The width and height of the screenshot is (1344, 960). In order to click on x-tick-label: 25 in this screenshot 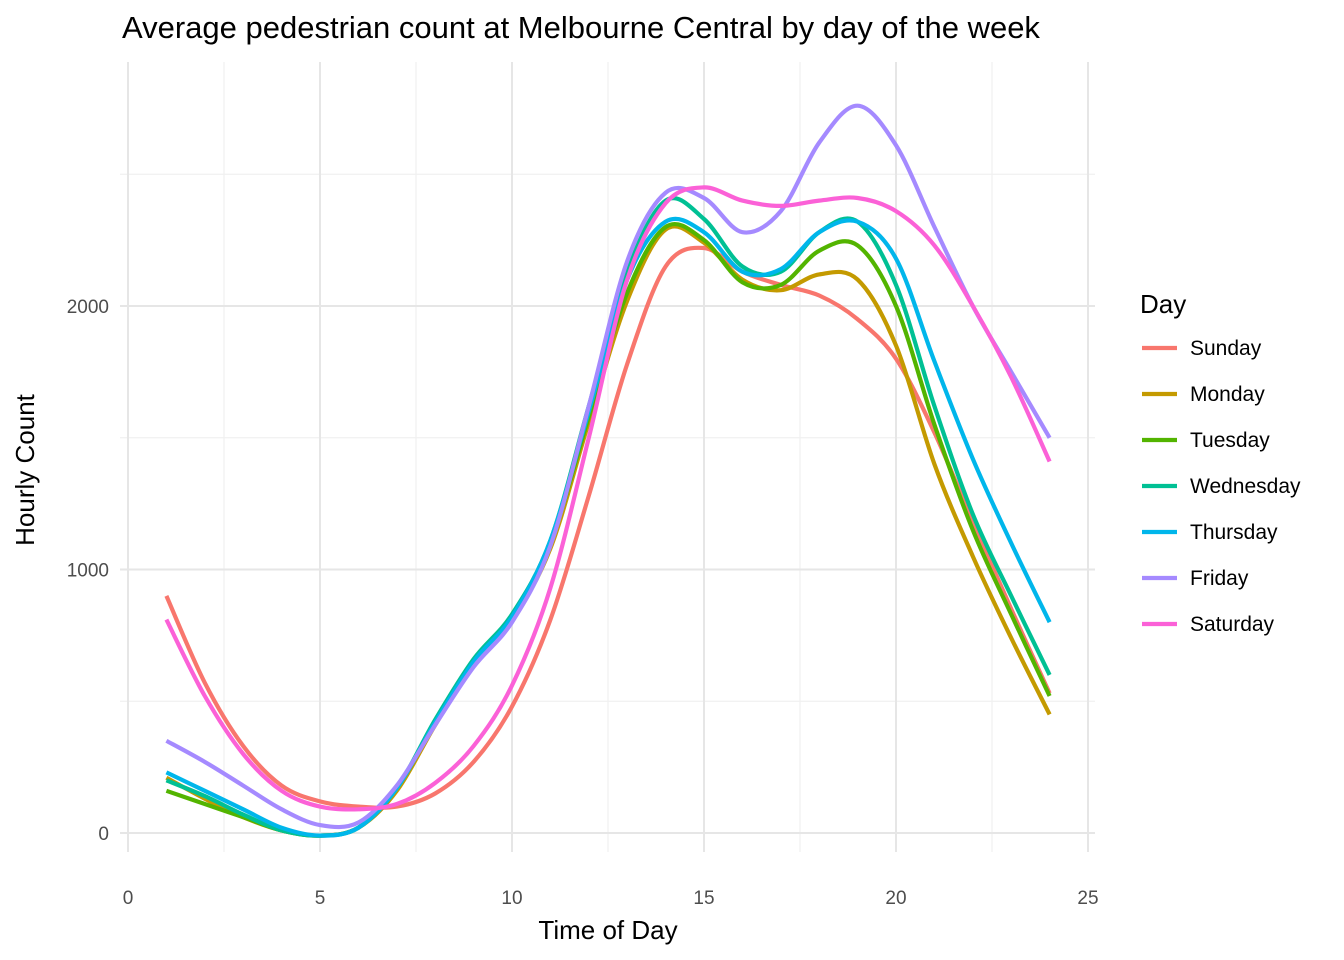, I will do `click(1087, 898)`.